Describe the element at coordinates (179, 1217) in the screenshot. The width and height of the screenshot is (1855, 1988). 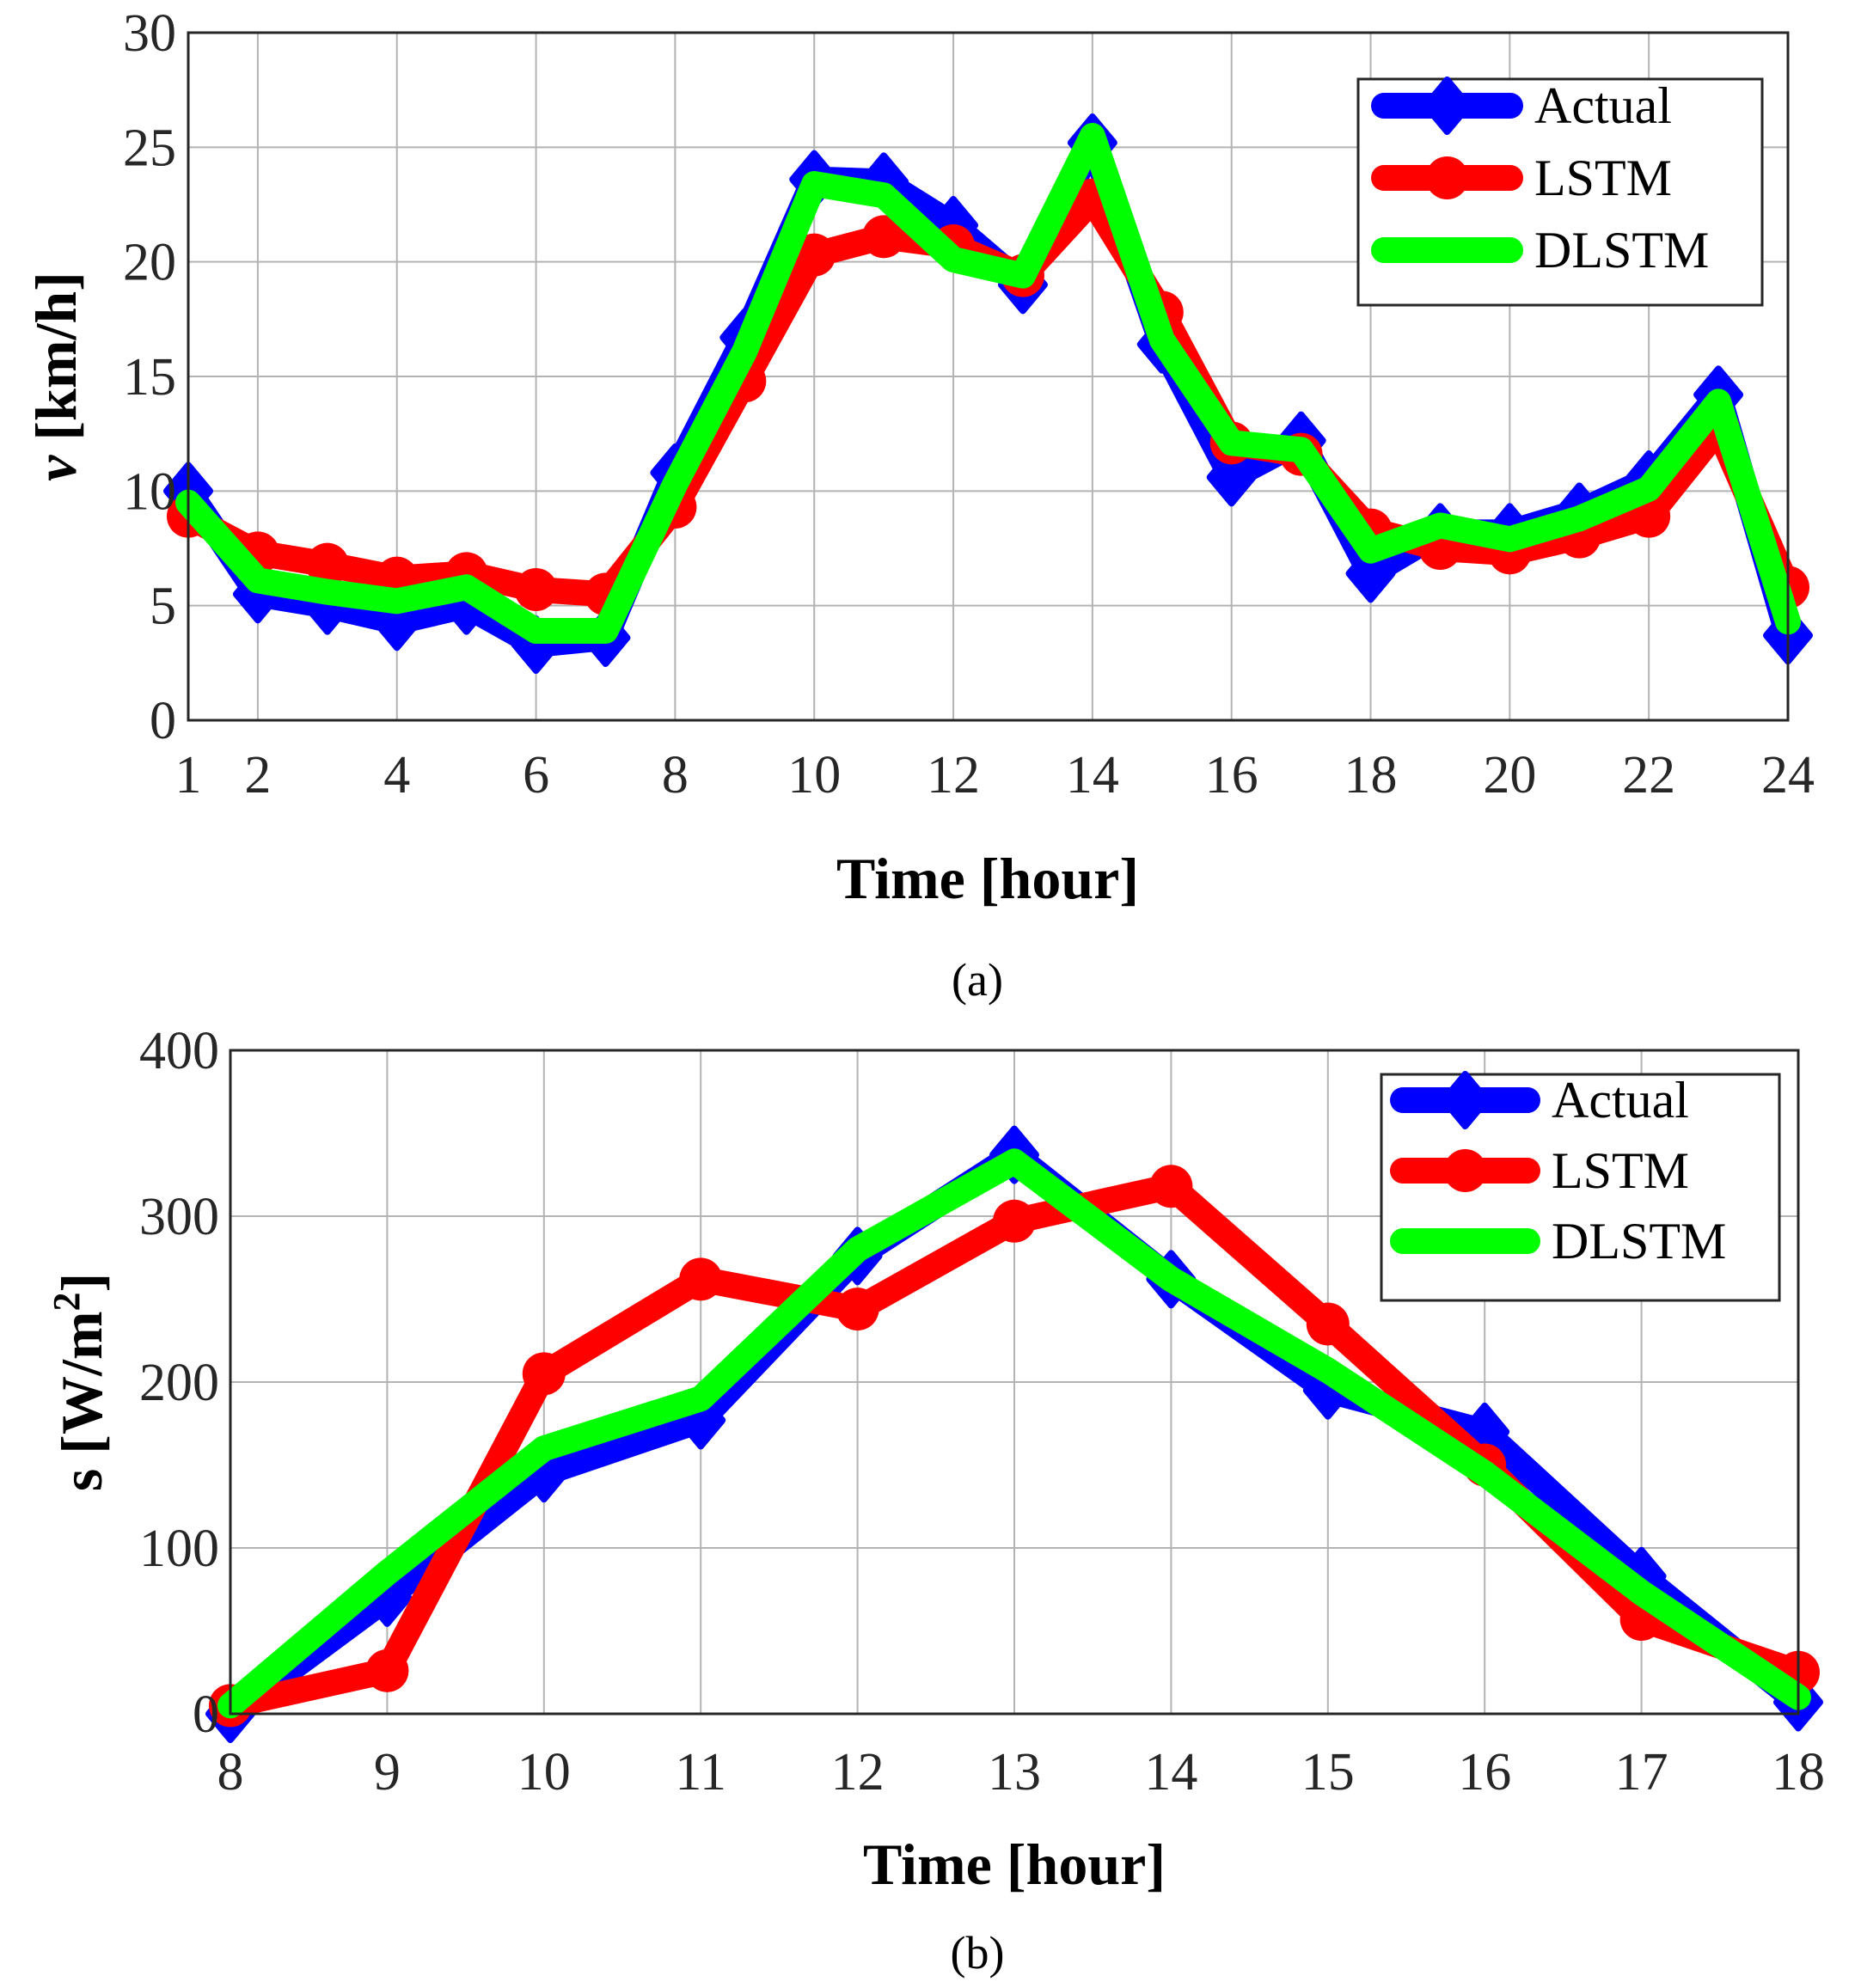
I see `y-tick-label: 300` at that location.